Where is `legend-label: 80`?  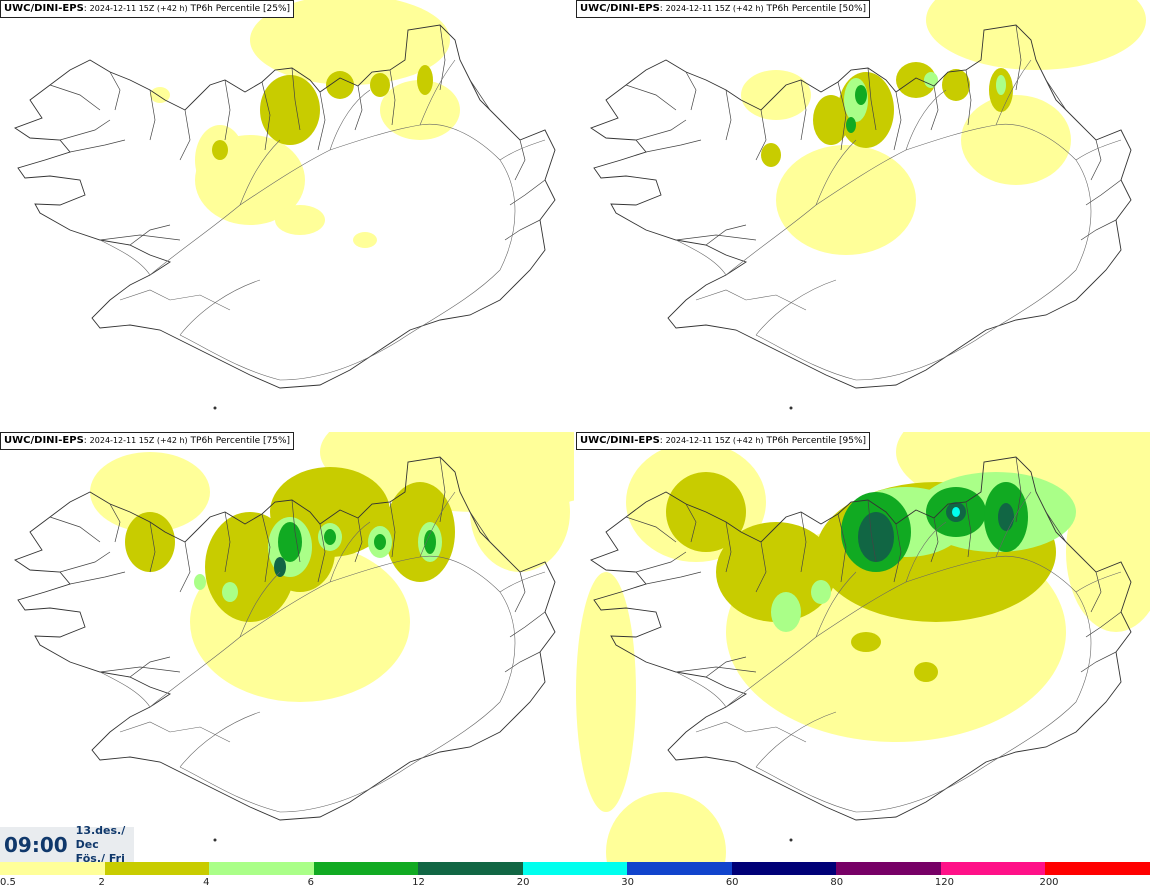 legend-label: 80 is located at coordinates (837, 882).